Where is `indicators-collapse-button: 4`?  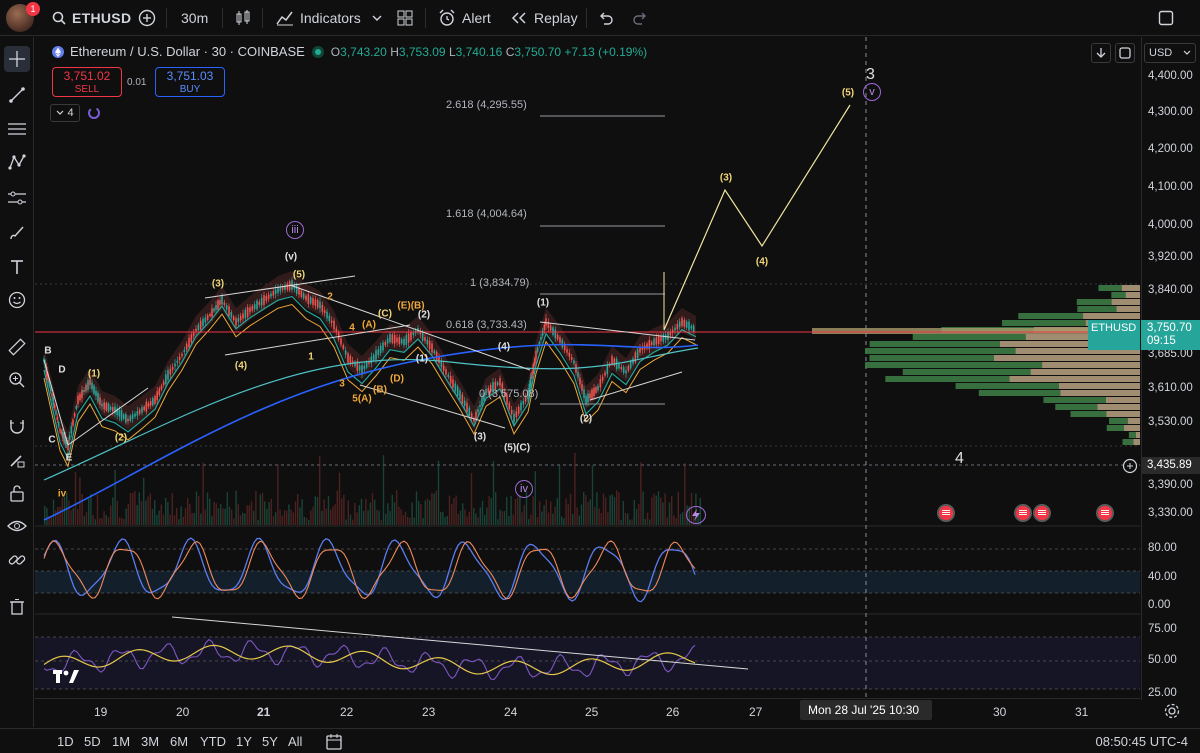 indicators-collapse-button: 4 is located at coordinates (65, 113).